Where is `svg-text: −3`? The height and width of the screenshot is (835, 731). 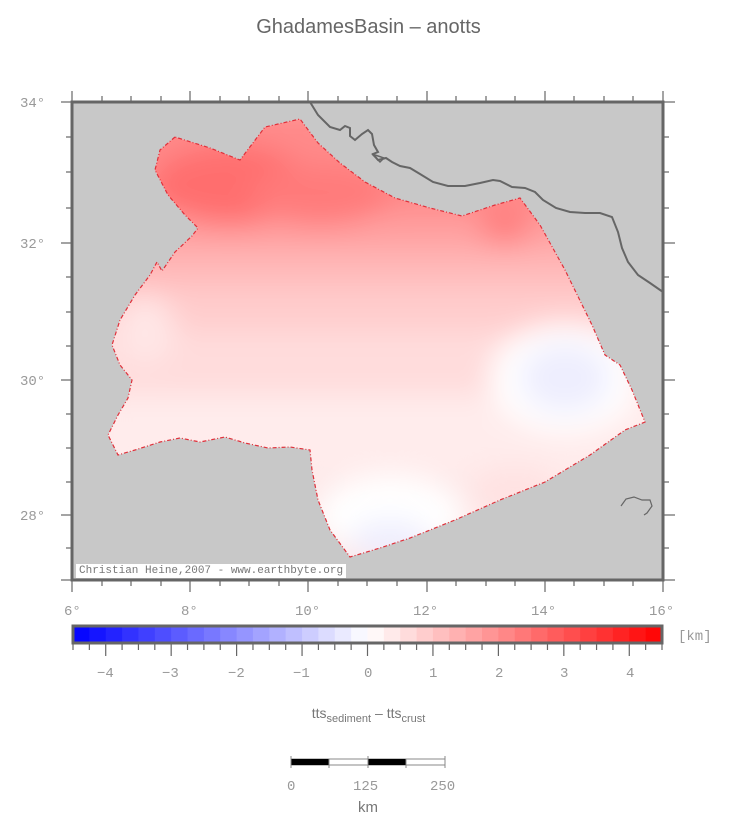 svg-text: −3 is located at coordinates (170, 674).